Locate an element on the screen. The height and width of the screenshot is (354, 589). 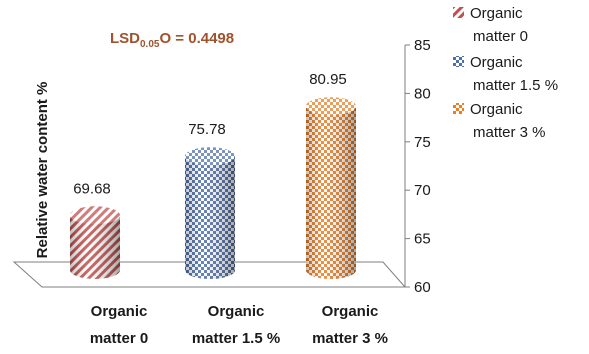
legend-label: Organic matter 1.5 % is located at coordinates (514, 74).